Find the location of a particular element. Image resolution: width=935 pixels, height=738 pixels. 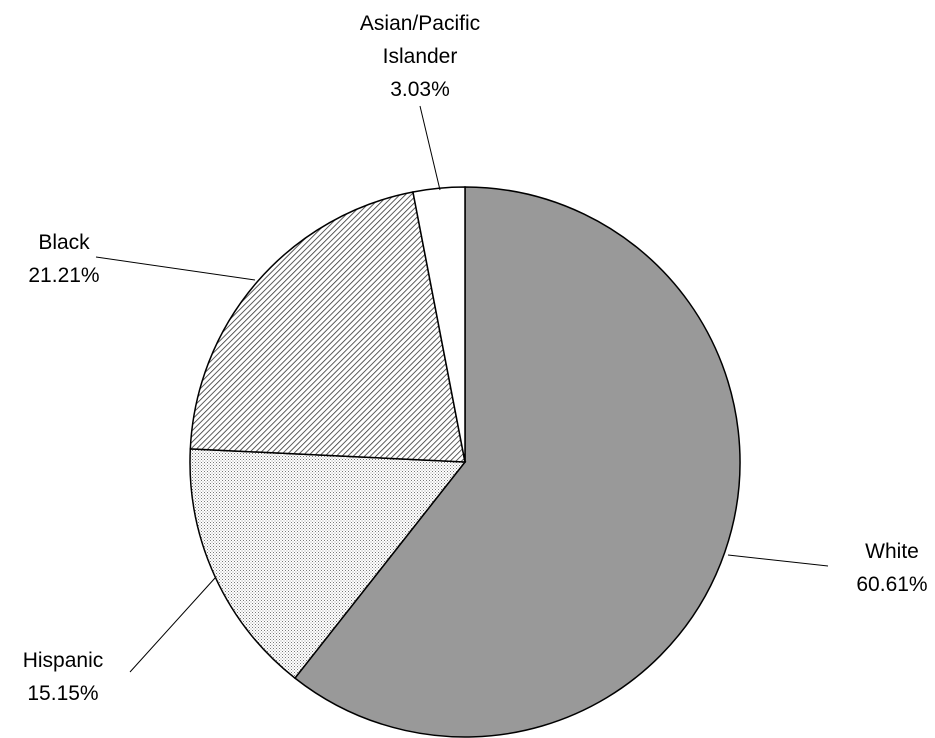

slice-percent-label: 60.61% is located at coordinates (891, 584).